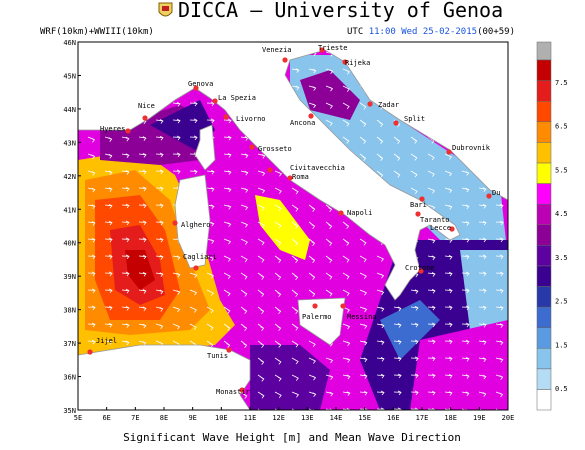 This screenshot has width=585, height=450. I want to click on city-label: Bari, so click(418, 205).